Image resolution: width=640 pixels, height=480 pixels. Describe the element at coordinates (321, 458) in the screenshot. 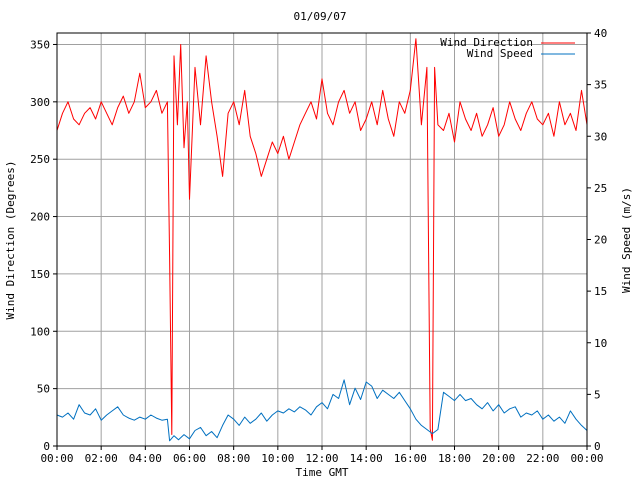

I see `x-tick-label: 12:00` at that location.